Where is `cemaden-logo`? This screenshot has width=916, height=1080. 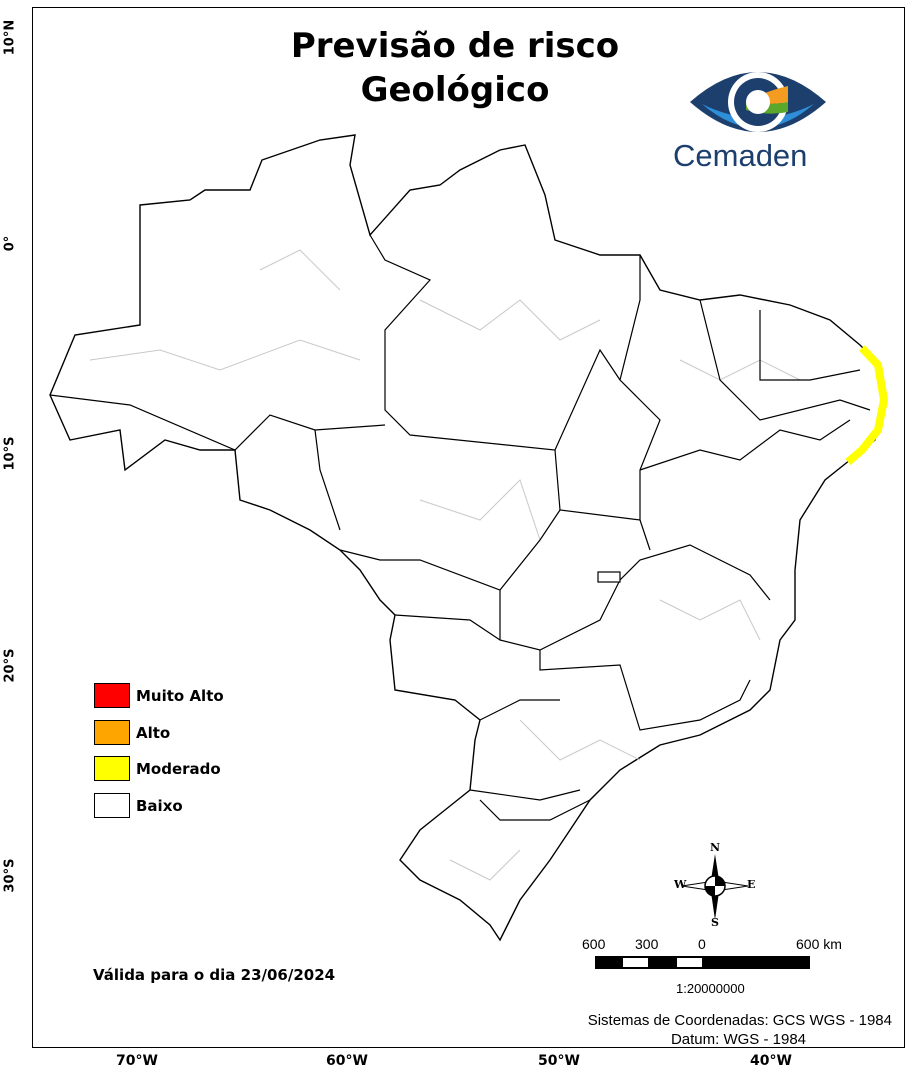
cemaden-logo is located at coordinates (758, 102).